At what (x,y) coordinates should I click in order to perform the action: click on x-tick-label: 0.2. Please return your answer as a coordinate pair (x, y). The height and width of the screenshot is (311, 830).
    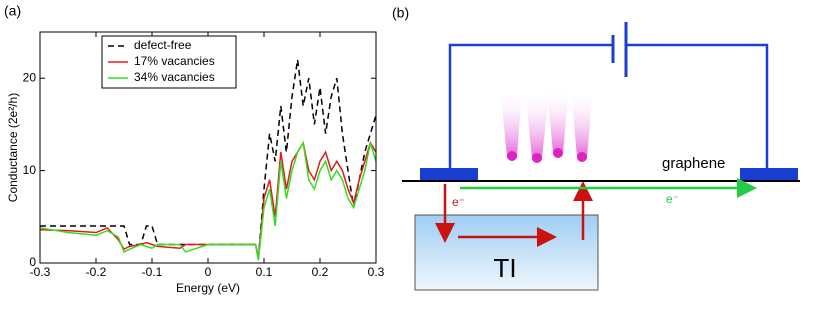
    Looking at the image, I should click on (320, 272).